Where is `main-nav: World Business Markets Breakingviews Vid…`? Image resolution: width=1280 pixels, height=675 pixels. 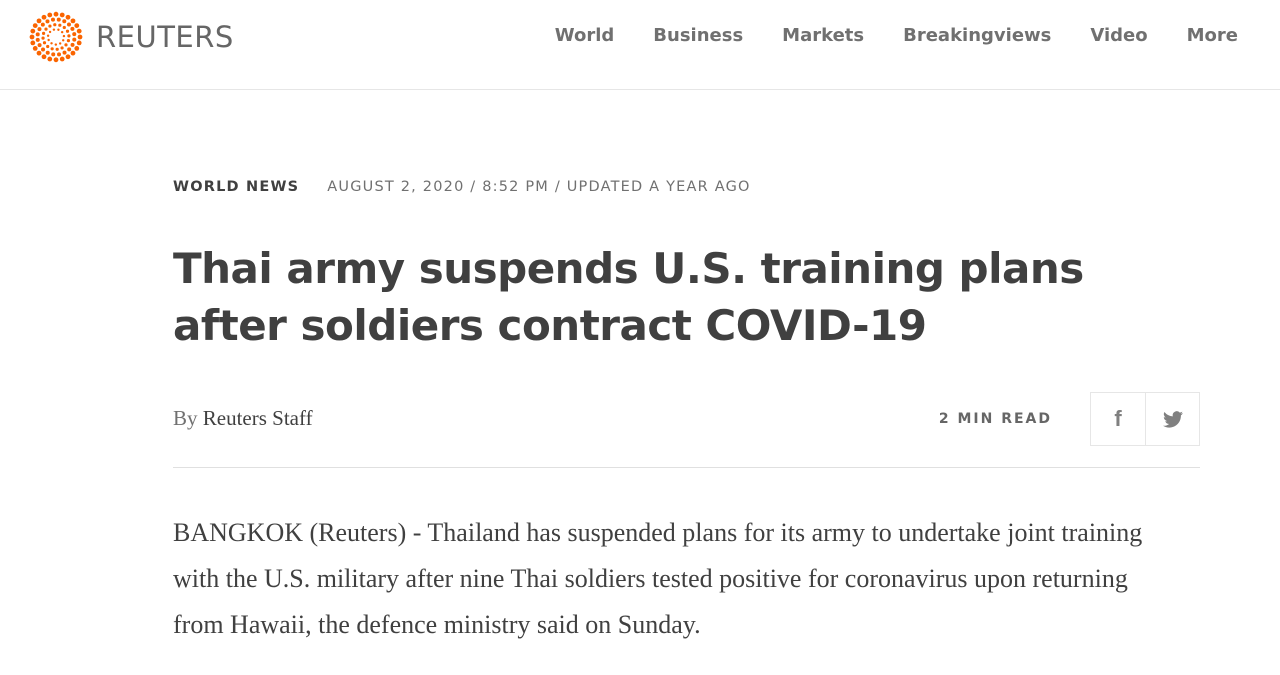
main-nav: World Business Markets Breakingviews Vid… is located at coordinates (896, 35).